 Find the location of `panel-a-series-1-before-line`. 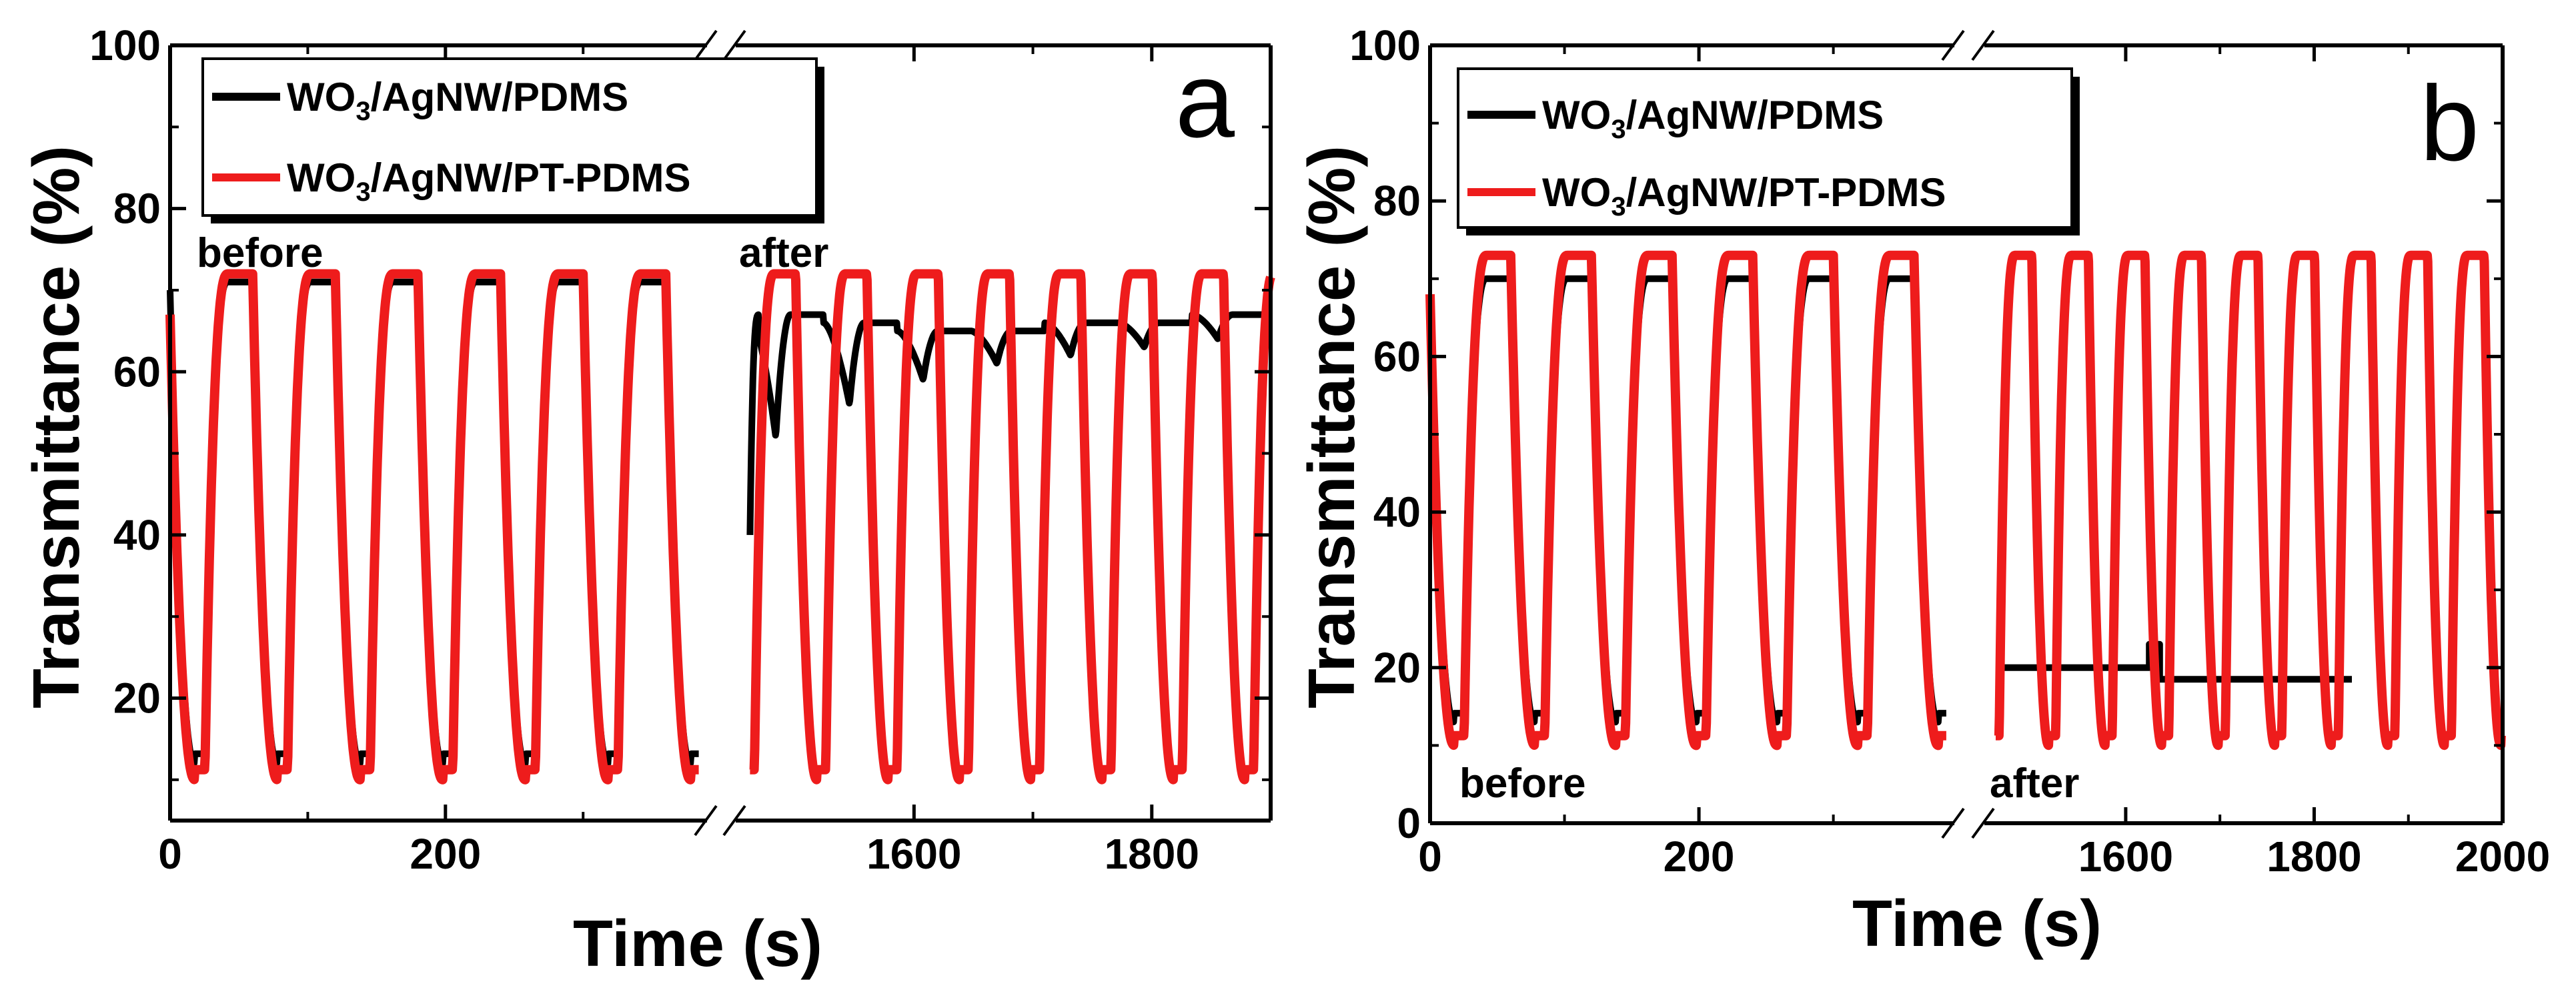

panel-a-series-1-before-line is located at coordinates (434, 527).